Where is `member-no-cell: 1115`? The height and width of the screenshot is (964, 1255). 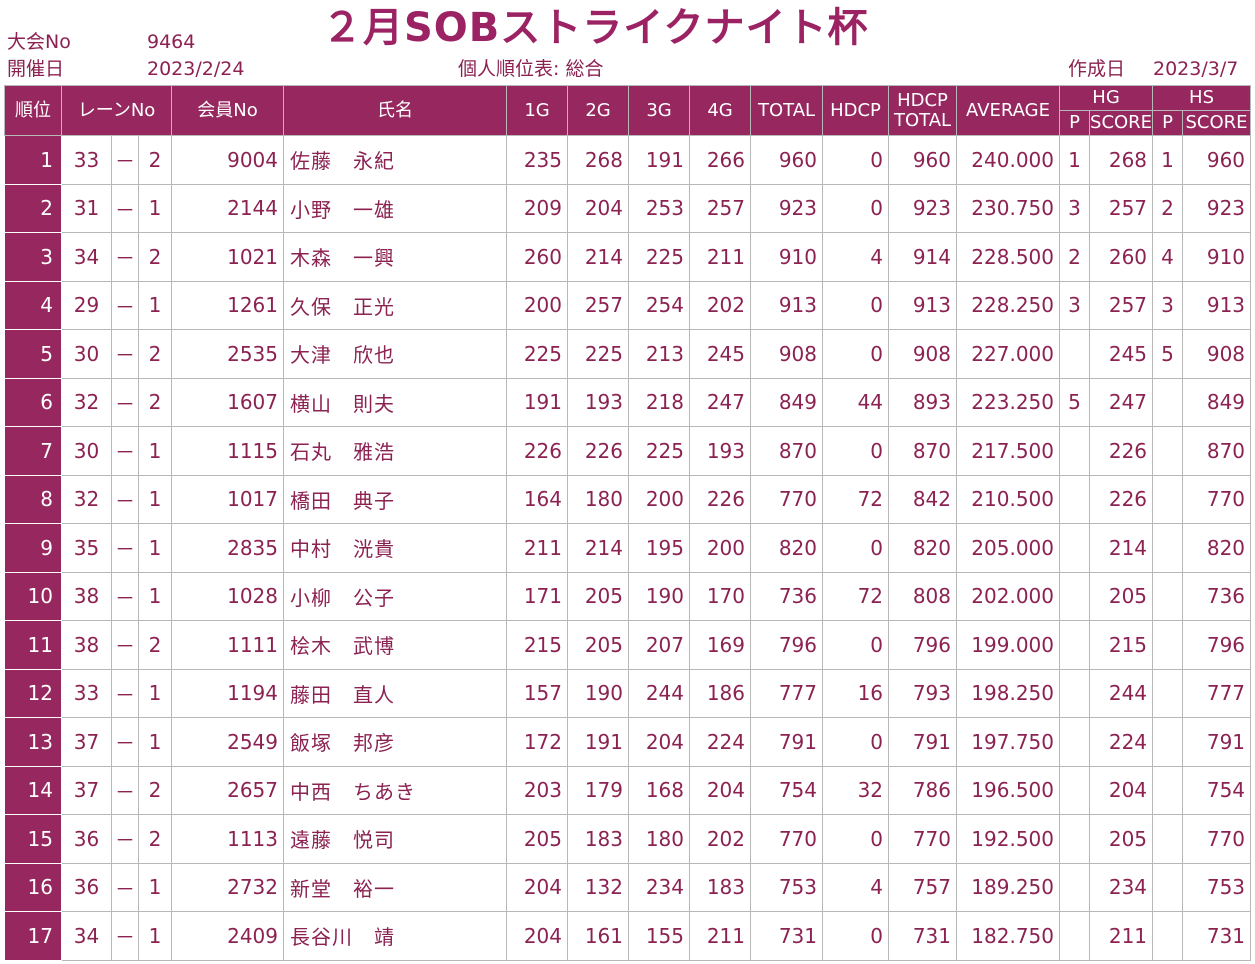
member-no-cell: 1115 is located at coordinates (228, 451).